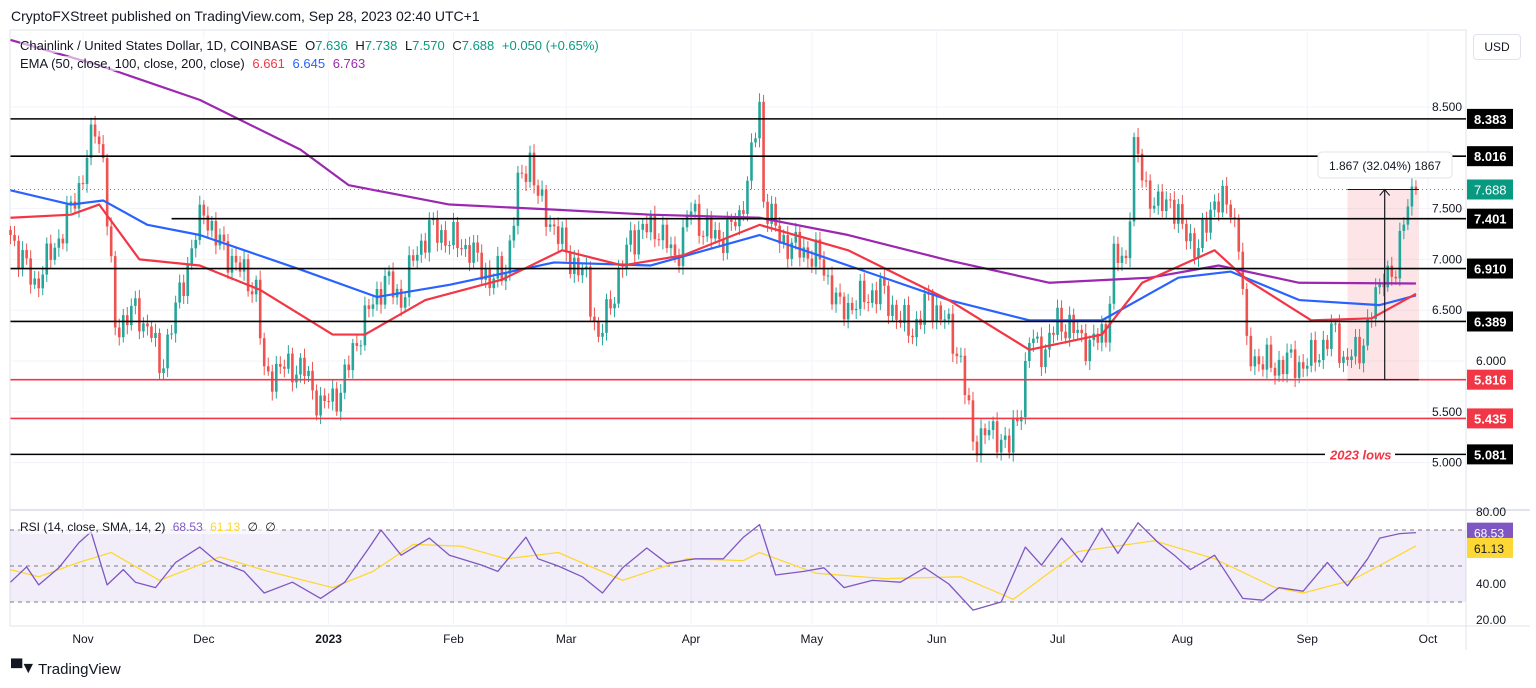 Image resolution: width=1536 pixels, height=688 pixels. I want to click on x-tick-label: Apr, so click(691, 639).